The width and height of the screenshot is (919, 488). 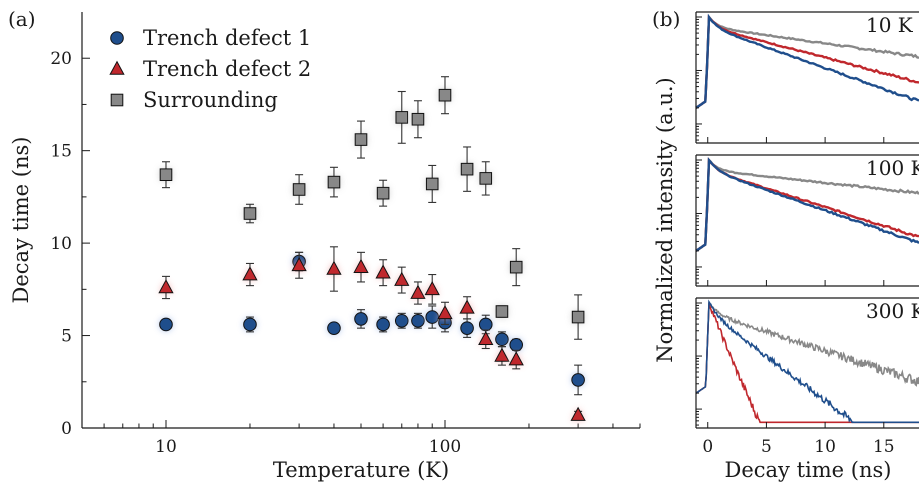 I want to click on panel-b-x-tick-label: 10, so click(x=825, y=447).